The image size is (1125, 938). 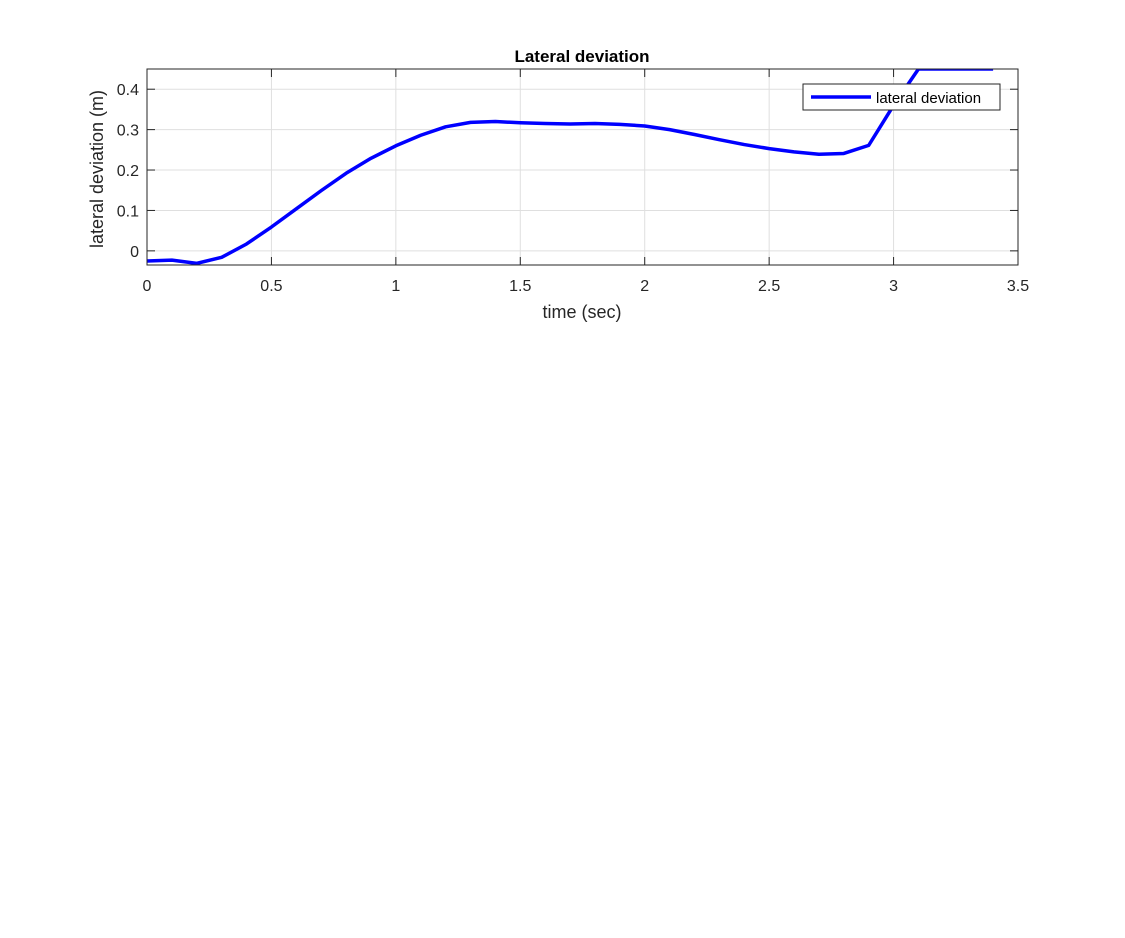 What do you see at coordinates (395, 286) in the screenshot?
I see `x-tick-label: 1` at bounding box center [395, 286].